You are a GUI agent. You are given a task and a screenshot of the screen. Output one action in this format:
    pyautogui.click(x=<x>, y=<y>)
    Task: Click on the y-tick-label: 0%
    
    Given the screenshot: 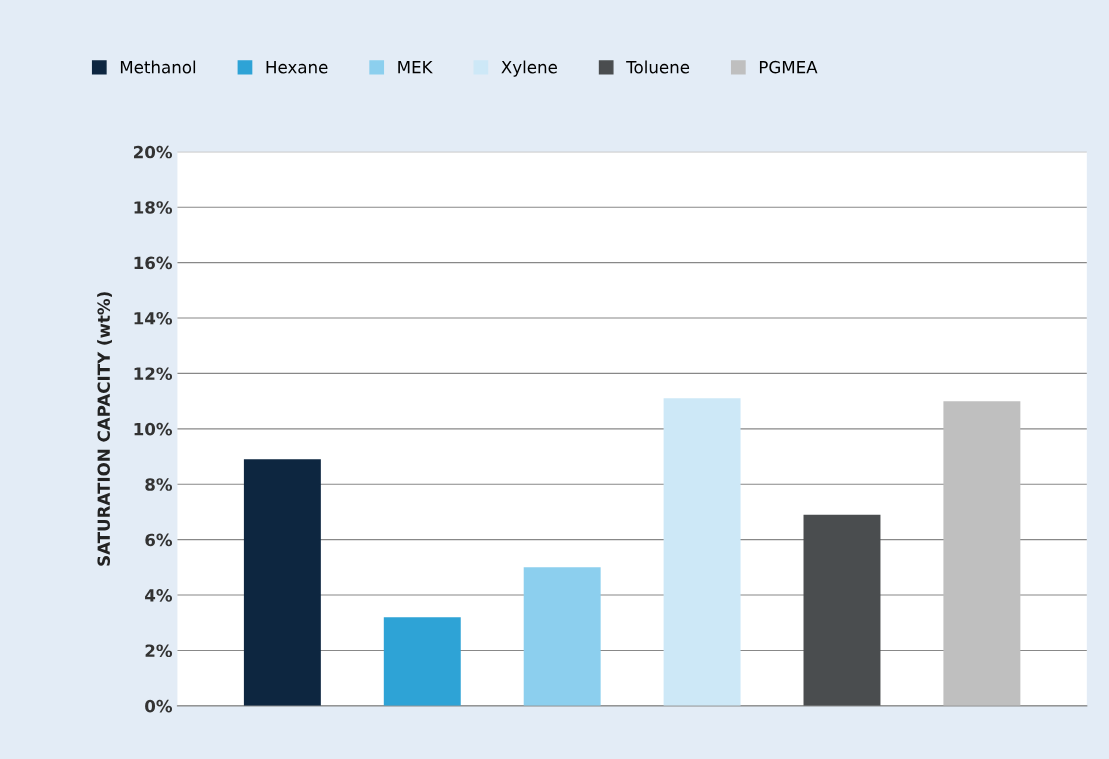 What is the action you would take?
    pyautogui.click(x=159, y=706)
    